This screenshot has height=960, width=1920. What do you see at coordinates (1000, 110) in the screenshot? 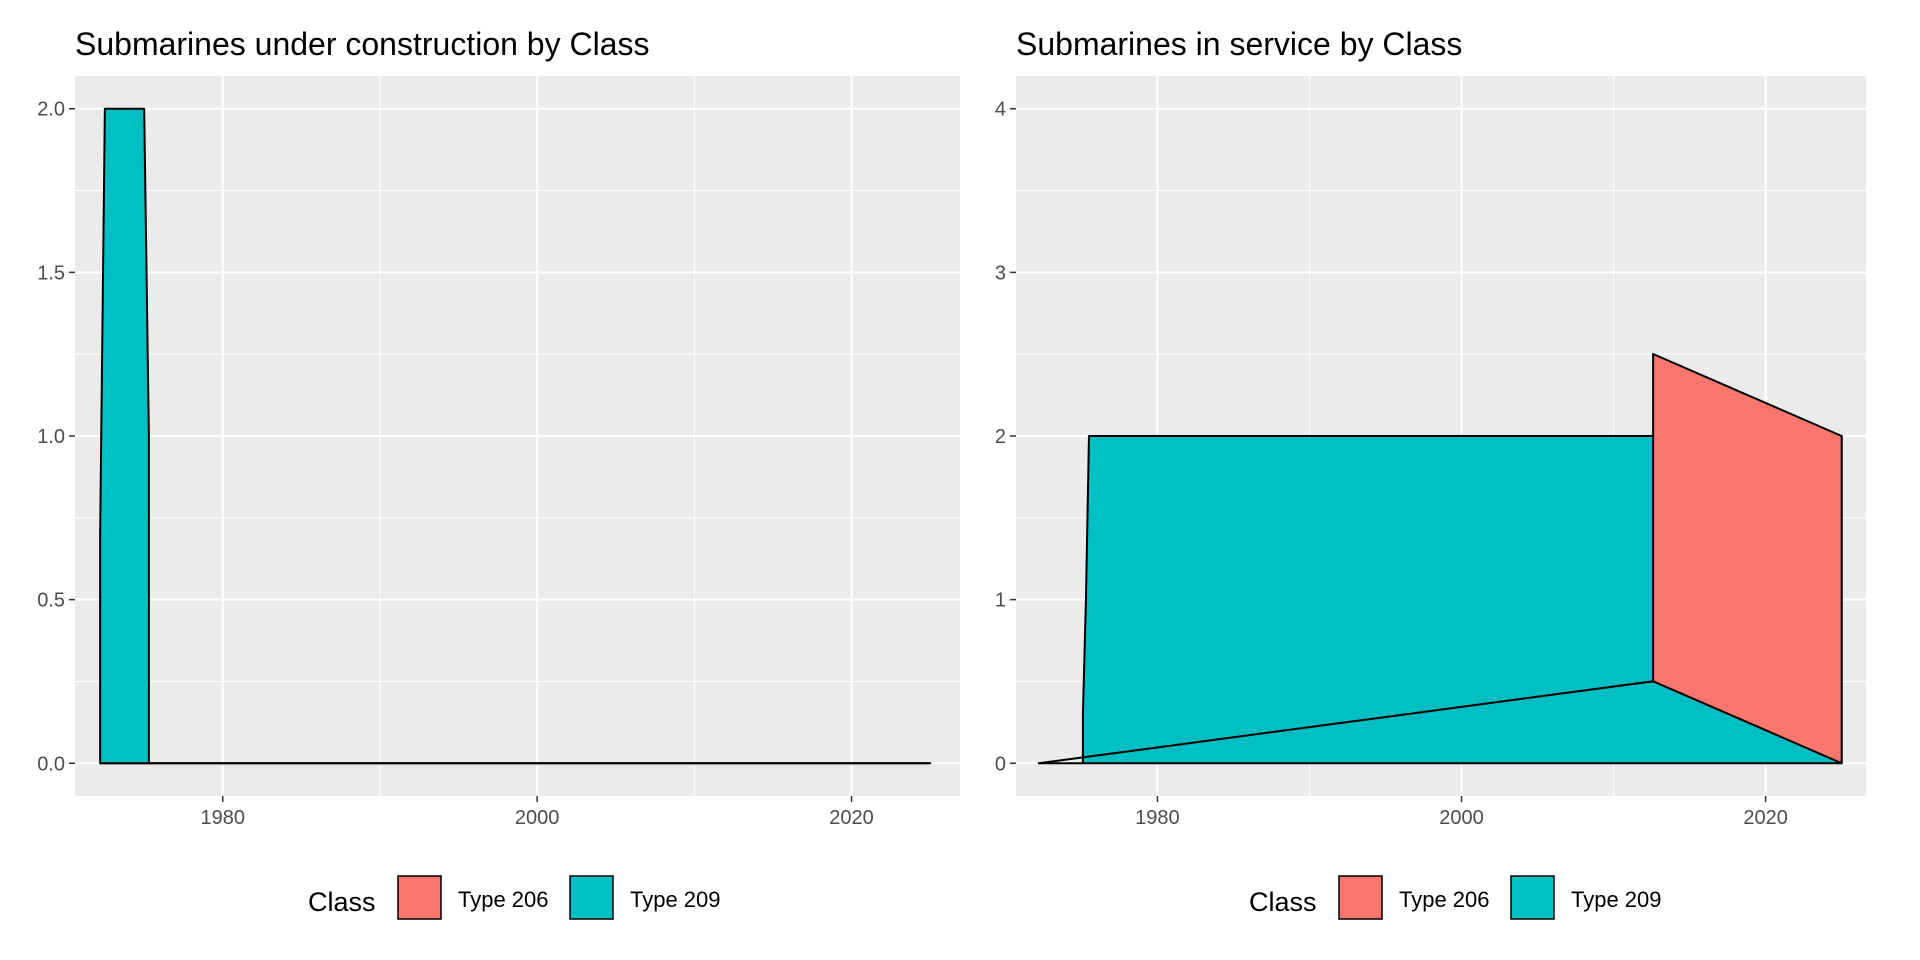
I see `y-tick-label: 4` at bounding box center [1000, 110].